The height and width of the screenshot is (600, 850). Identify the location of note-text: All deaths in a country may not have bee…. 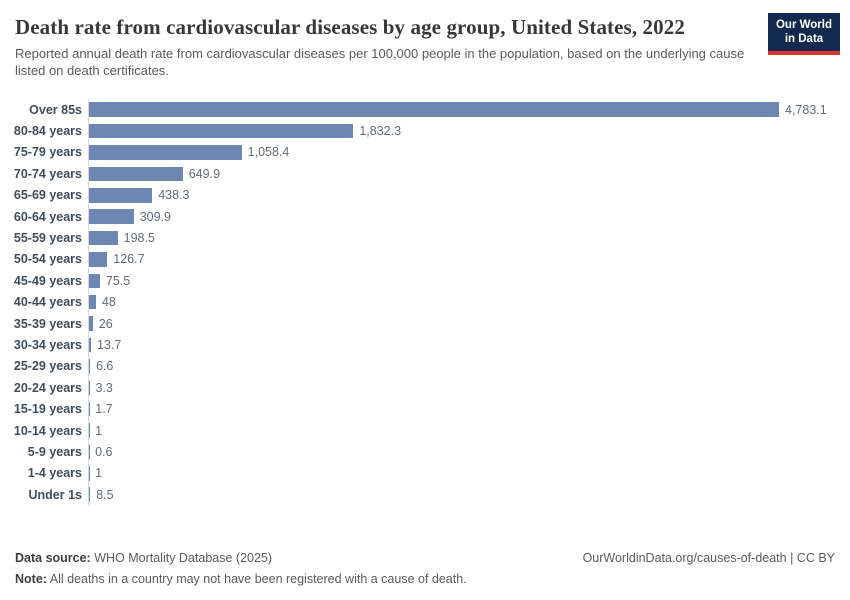
(256, 579).